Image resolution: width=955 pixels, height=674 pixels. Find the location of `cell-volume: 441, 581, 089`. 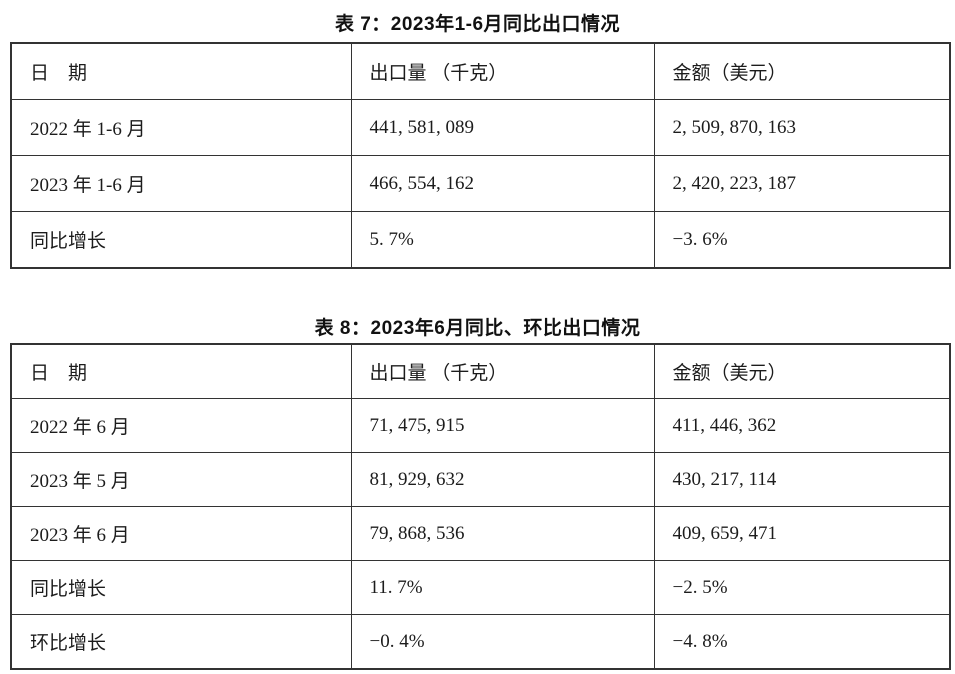

cell-volume: 441, 581, 089 is located at coordinates (502, 127).